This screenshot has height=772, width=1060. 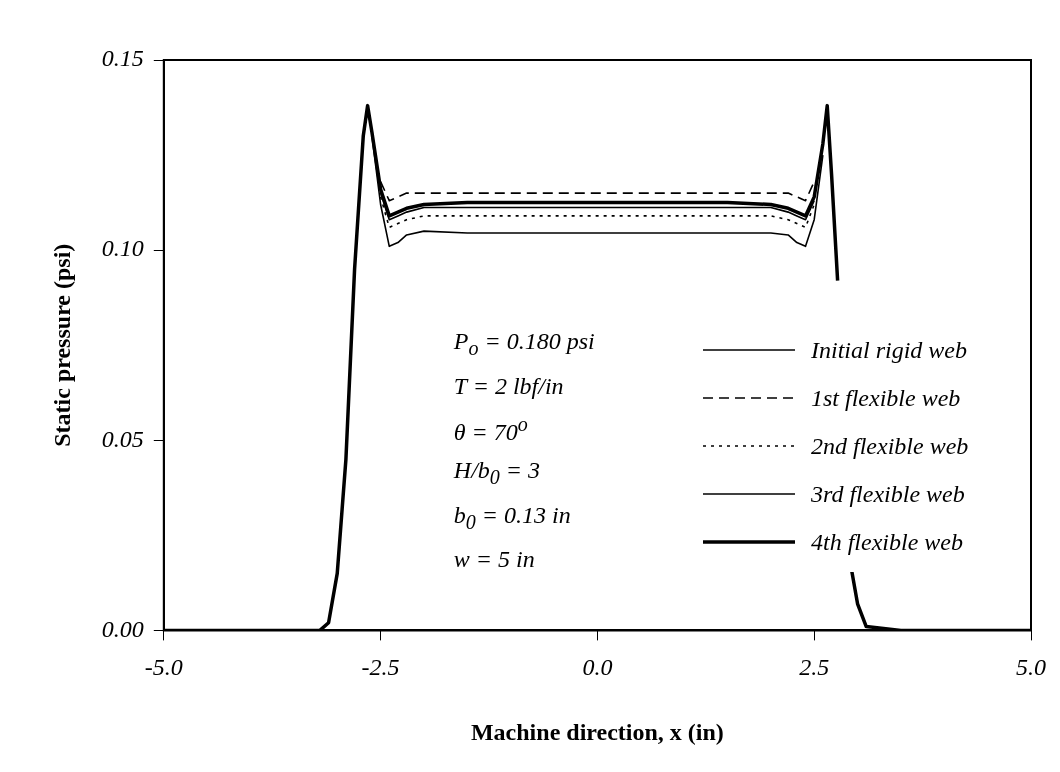 What do you see at coordinates (163, 667) in the screenshot?
I see `x-tick-label: -5.0` at bounding box center [163, 667].